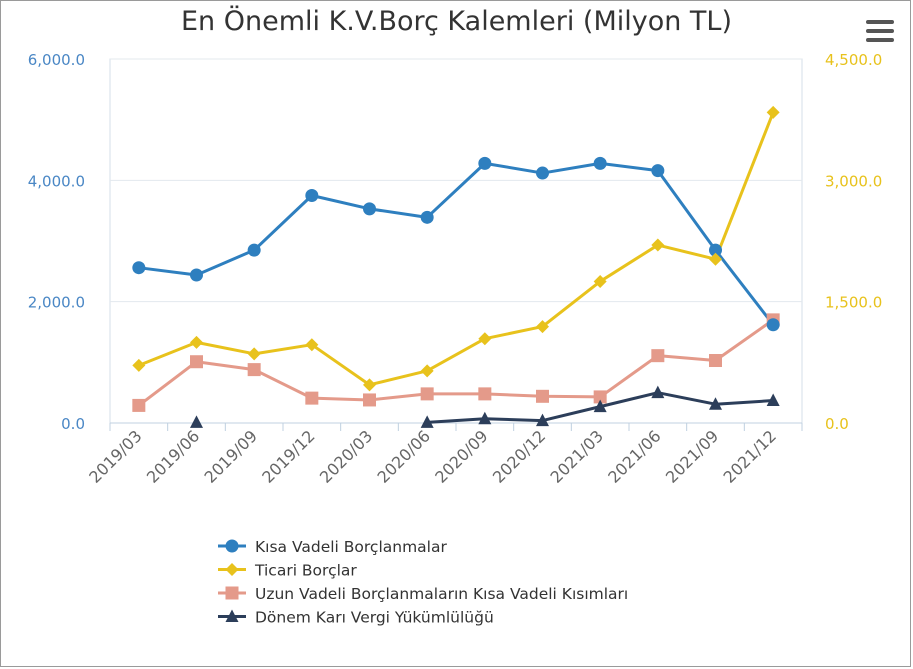 This screenshot has height=669, width=913. Describe the element at coordinates (404, 456) in the screenshot. I see `x-tick-label: 2020/06` at that location.